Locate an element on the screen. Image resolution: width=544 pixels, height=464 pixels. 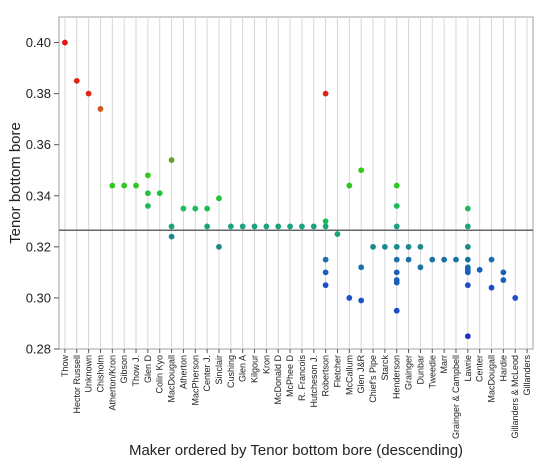
y-tick-label: 0.34 is located at coordinates (38, 195).